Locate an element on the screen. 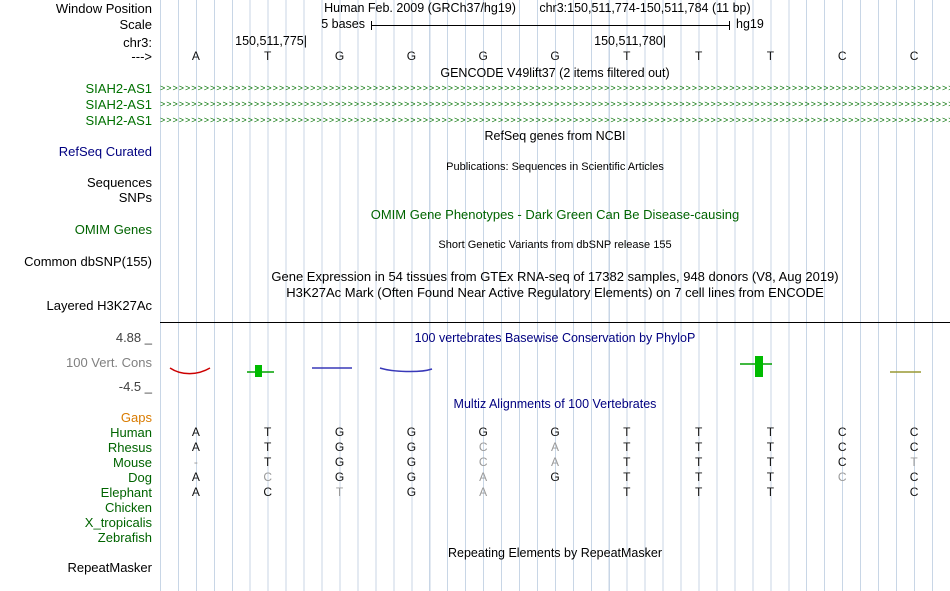 The width and height of the screenshot is (950, 591). aligned-base: - is located at coordinates (195, 462).